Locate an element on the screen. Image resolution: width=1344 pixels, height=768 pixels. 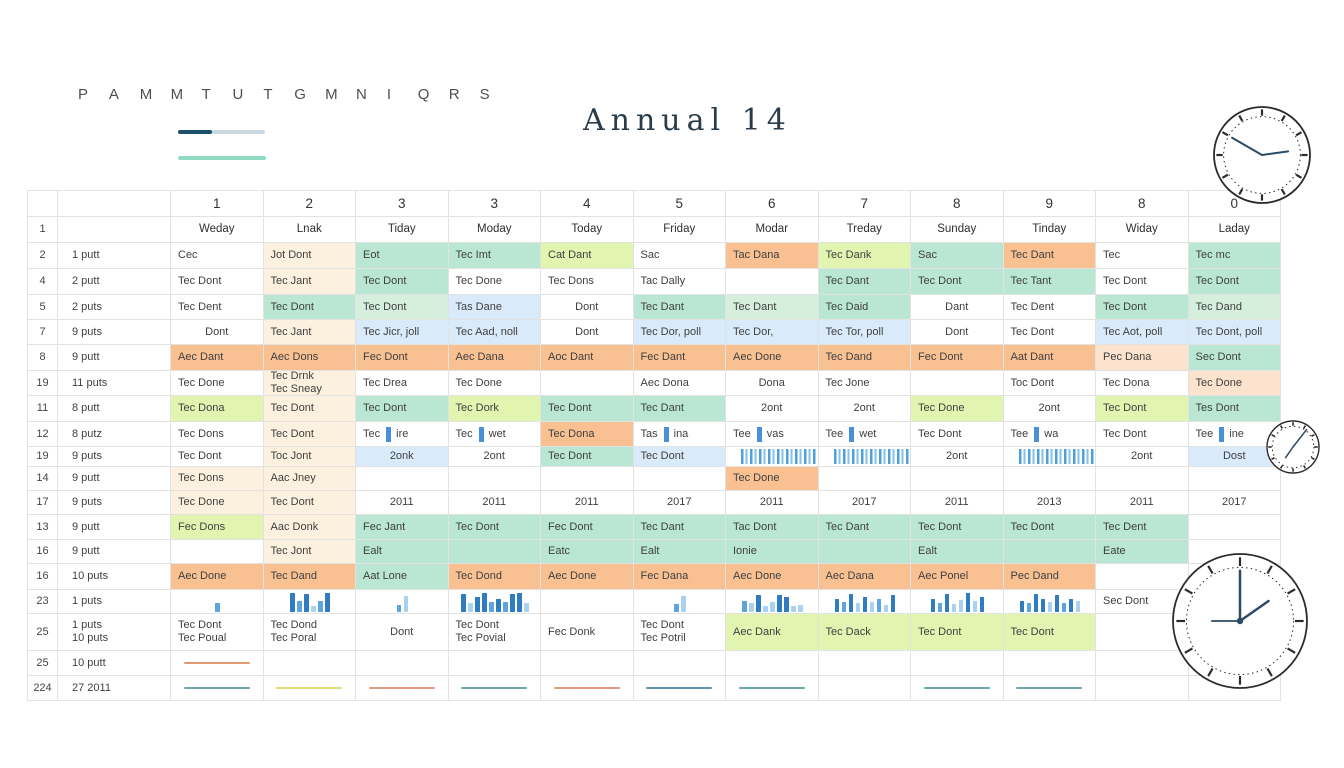
grid-cell: Tac Dally is located at coordinates (679, 282).